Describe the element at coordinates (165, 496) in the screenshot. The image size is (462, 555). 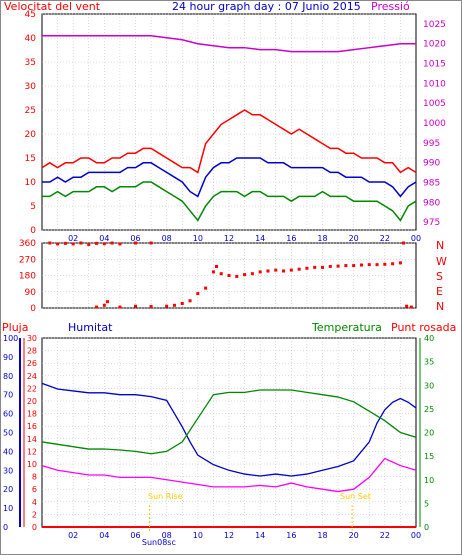
I see `sun-rise-label: Sun Rise` at that location.